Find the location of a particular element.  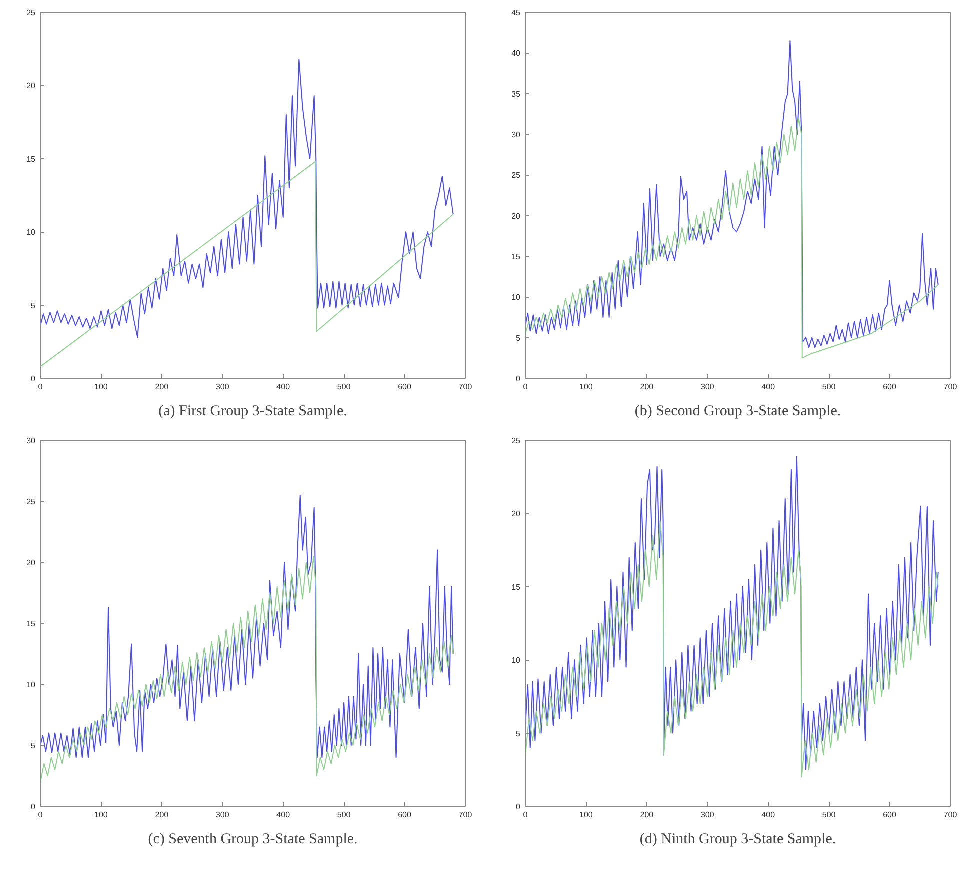

y-tick-label: 40 is located at coordinates (517, 53).